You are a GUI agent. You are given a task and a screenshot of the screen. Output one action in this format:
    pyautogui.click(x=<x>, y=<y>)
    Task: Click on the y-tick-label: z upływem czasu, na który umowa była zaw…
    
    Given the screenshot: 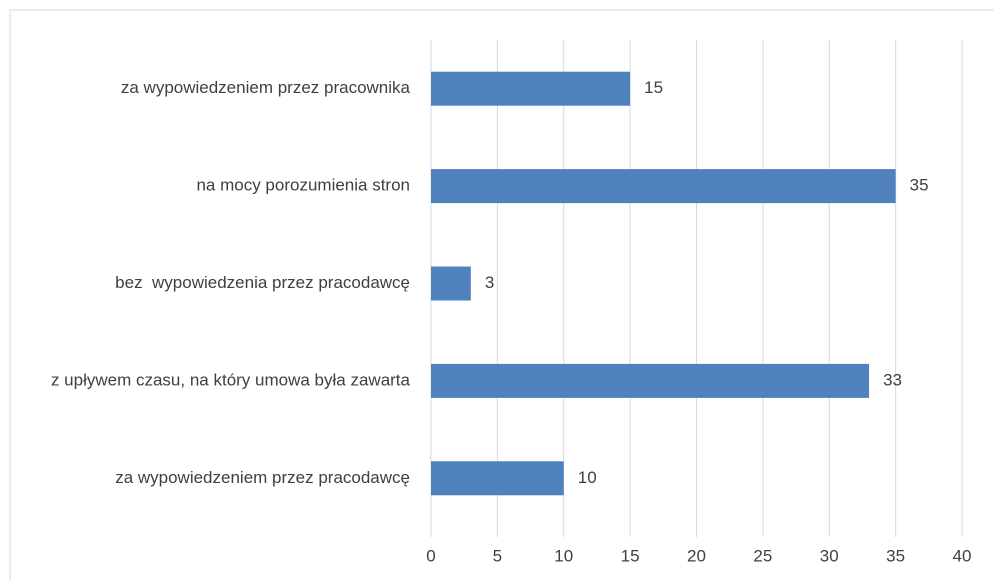 What is the action you would take?
    pyautogui.click(x=231, y=379)
    